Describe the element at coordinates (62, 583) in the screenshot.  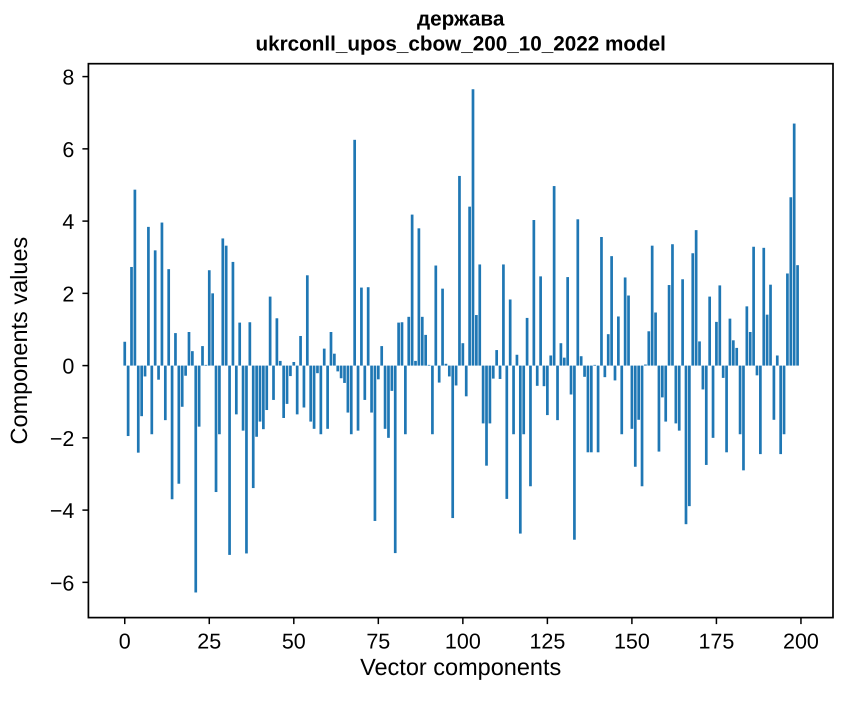
I see `svg-text: −6` at that location.